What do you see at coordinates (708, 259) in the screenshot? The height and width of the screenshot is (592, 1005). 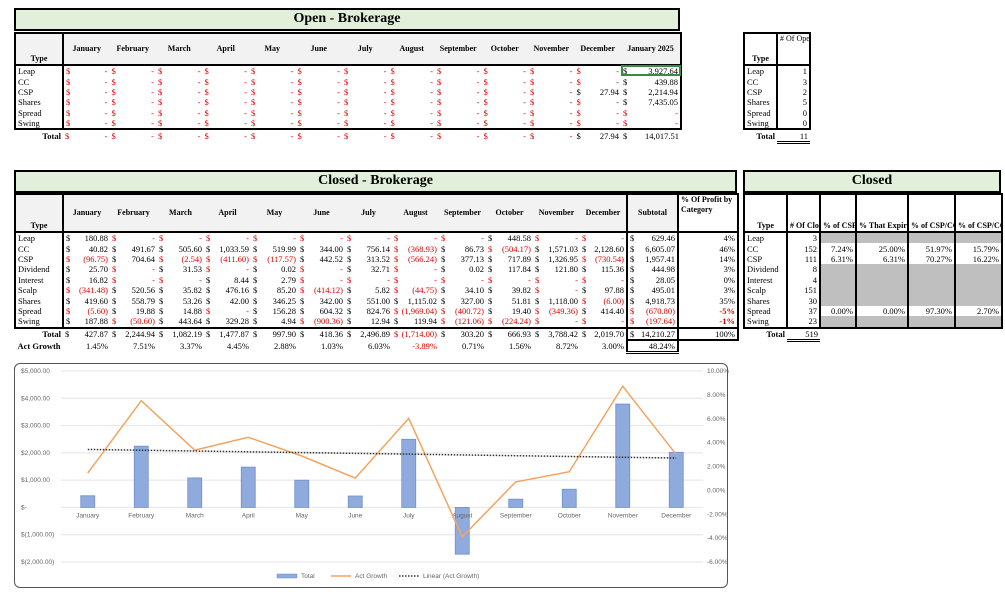 I see `pct-cell: 14%` at bounding box center [708, 259].